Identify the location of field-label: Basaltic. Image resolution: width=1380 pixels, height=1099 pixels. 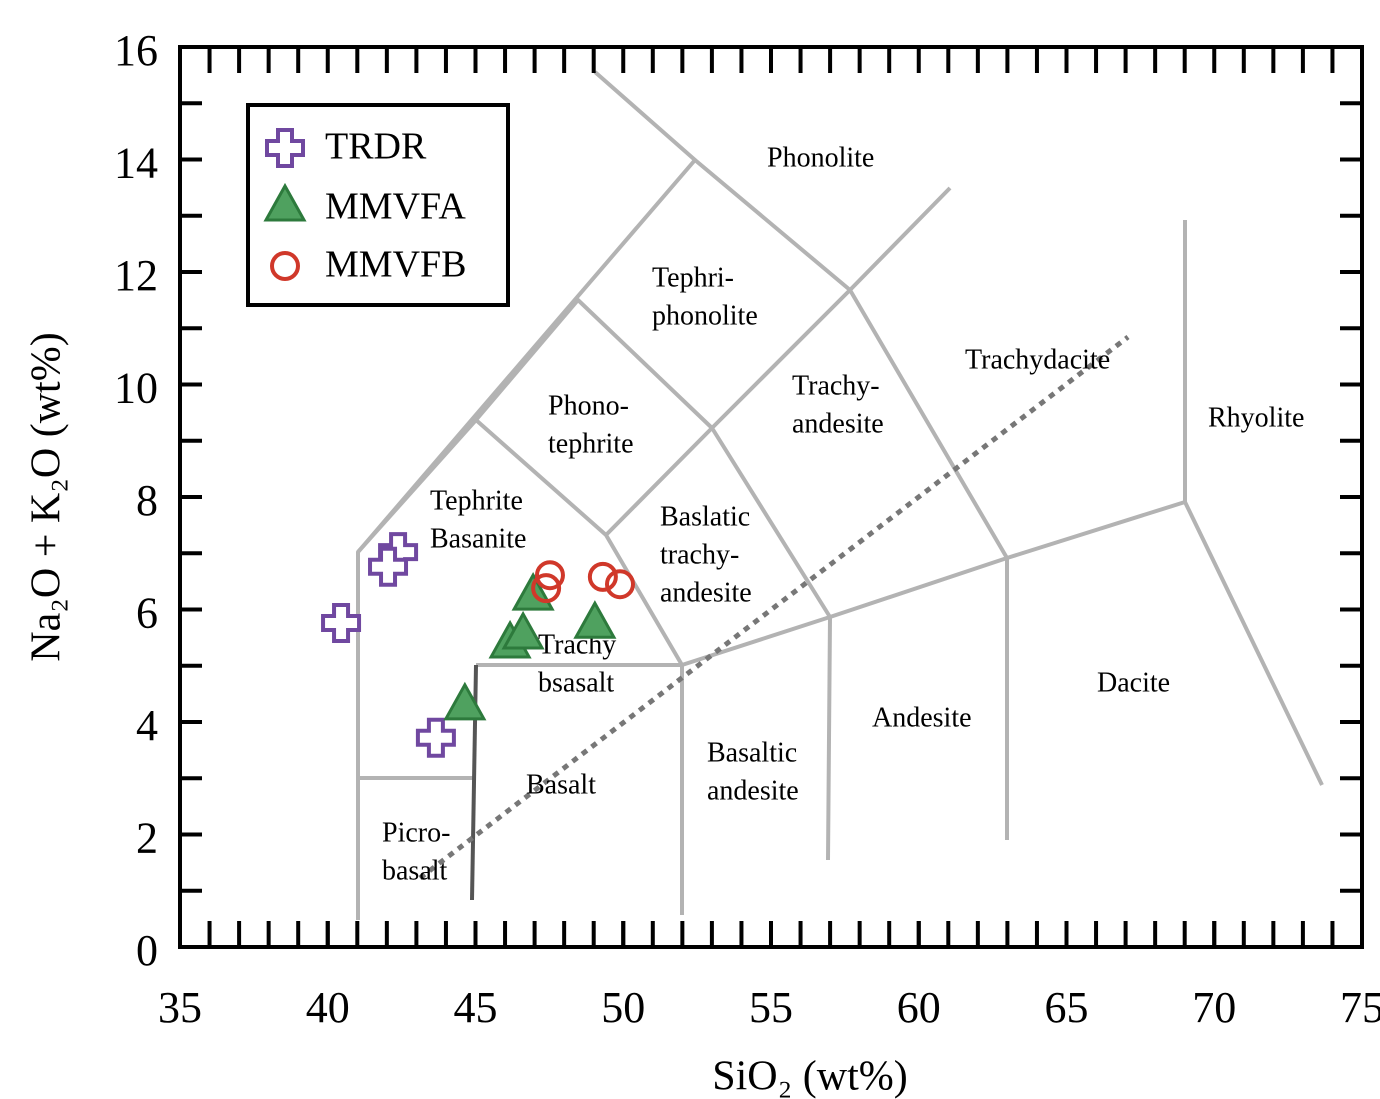
(752, 752).